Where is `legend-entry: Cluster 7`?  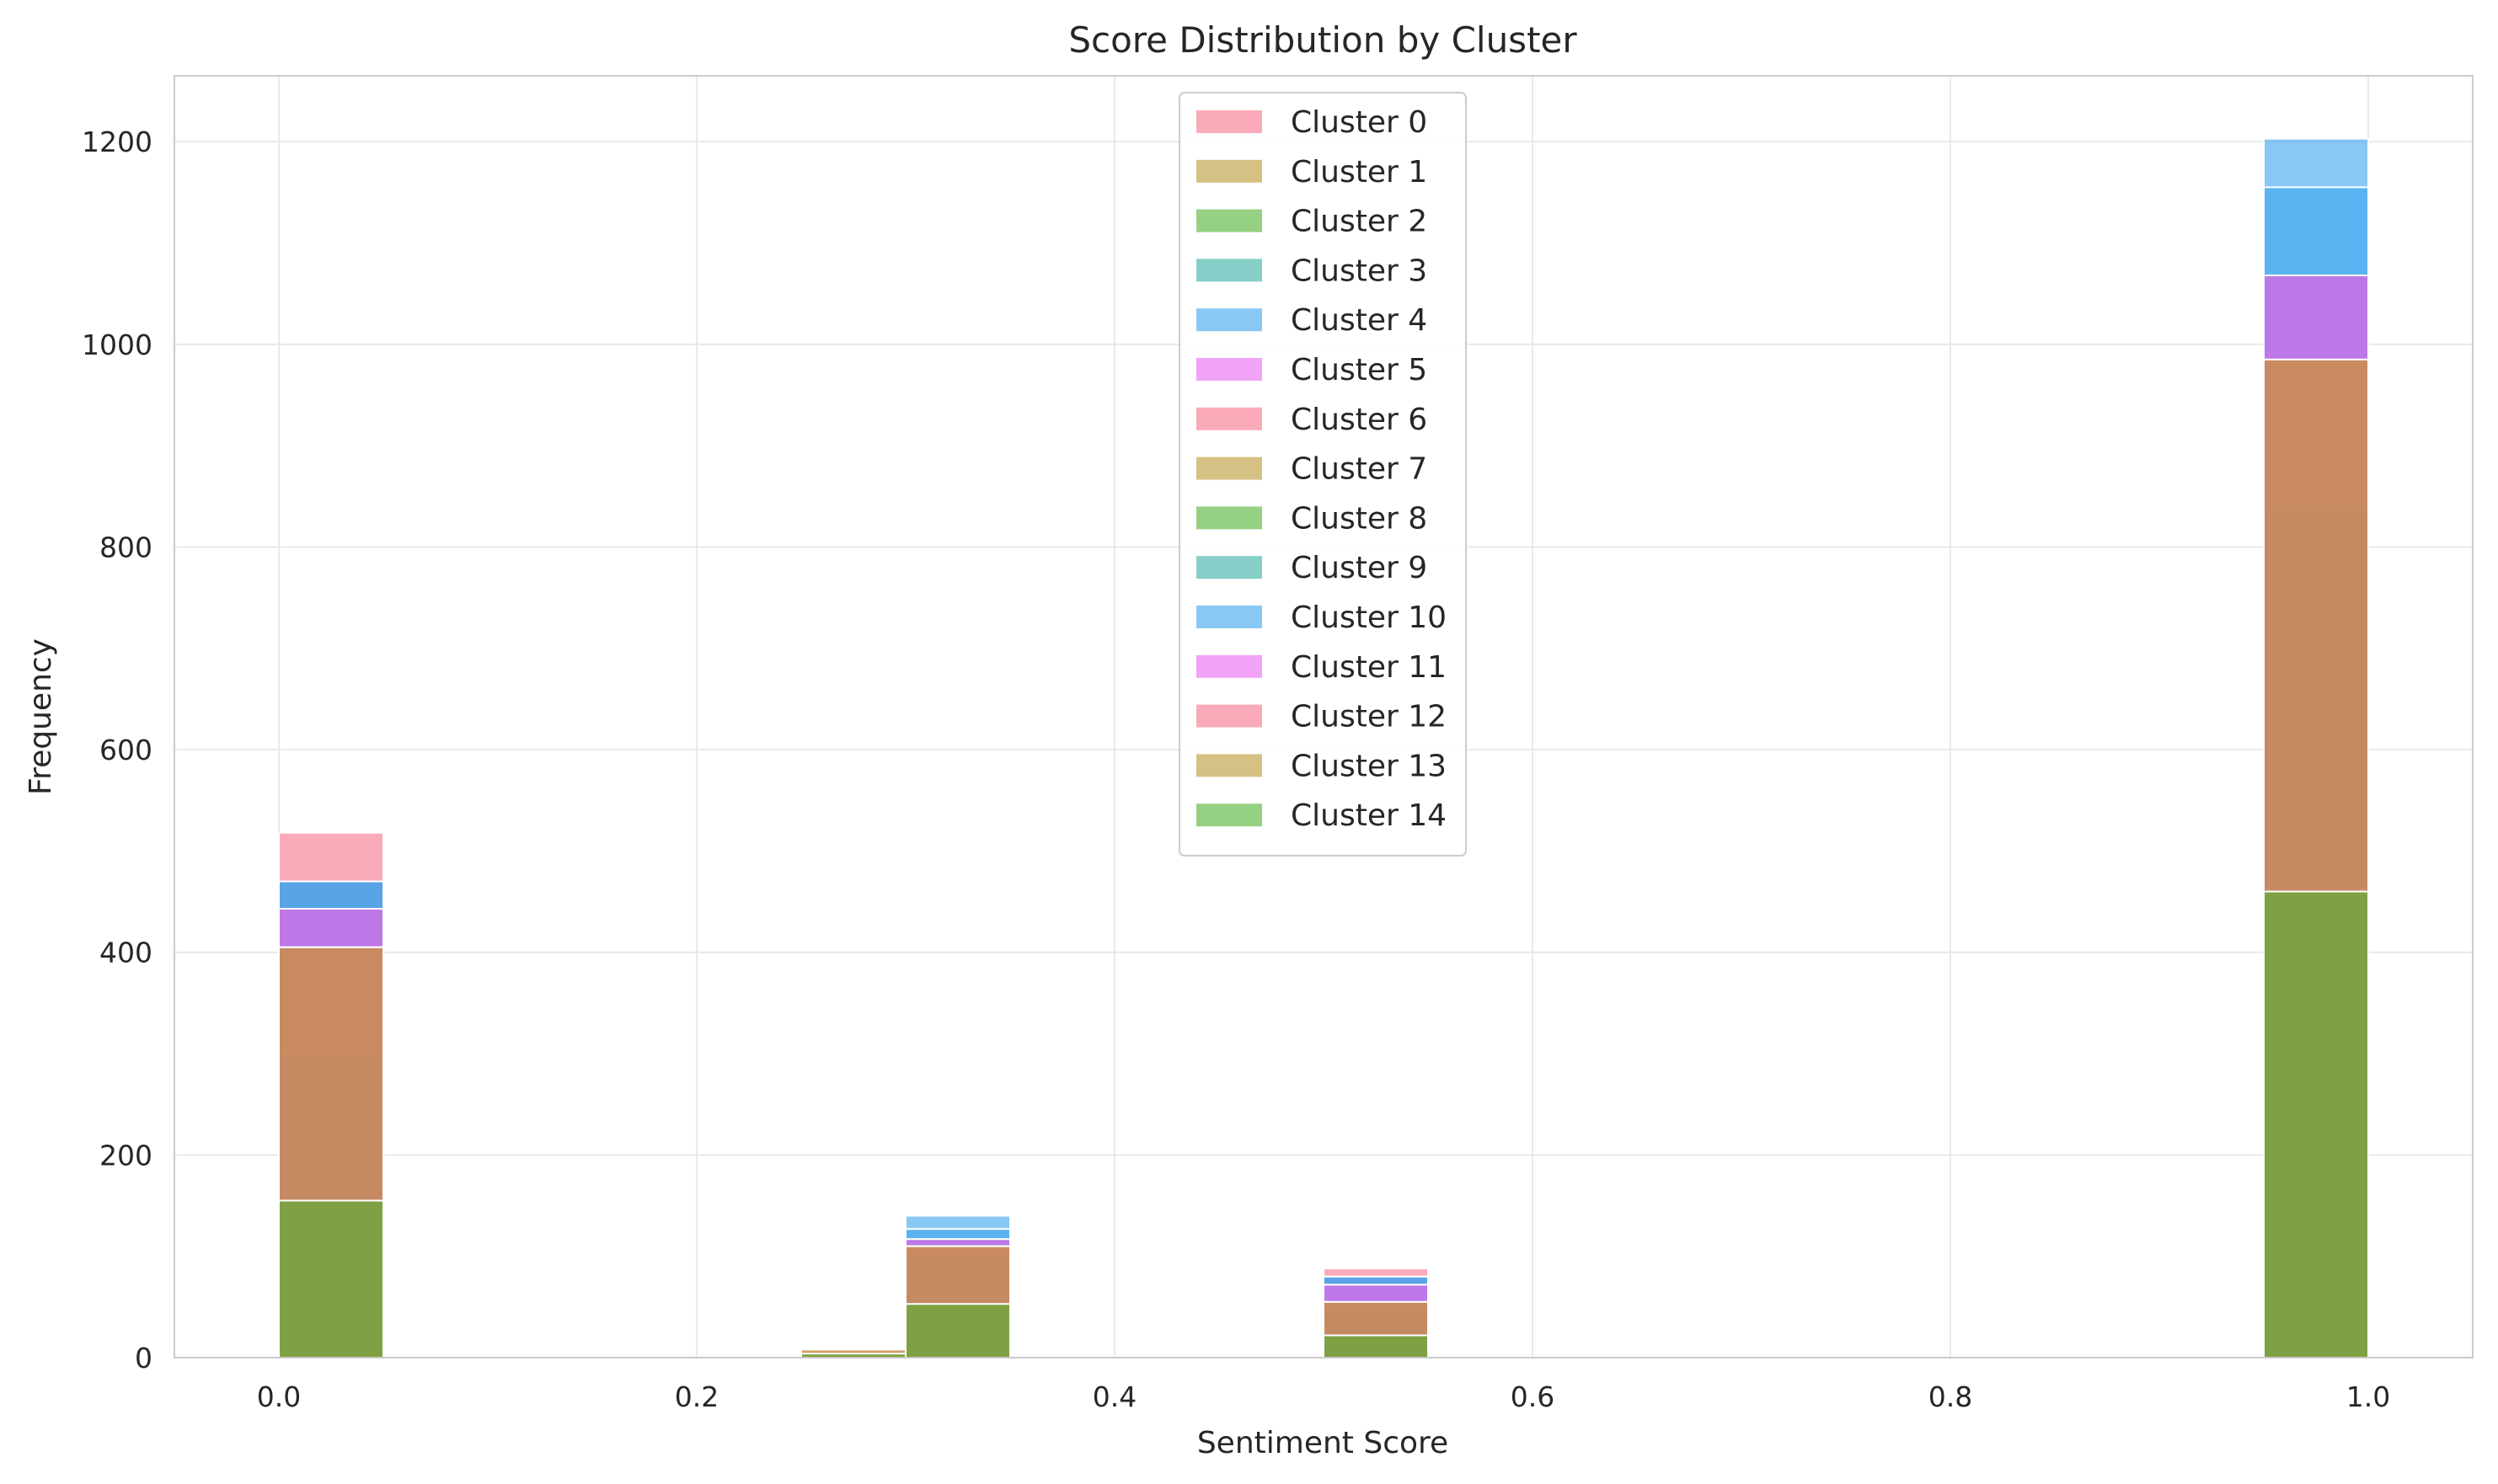 legend-entry: Cluster 7 is located at coordinates (1359, 470).